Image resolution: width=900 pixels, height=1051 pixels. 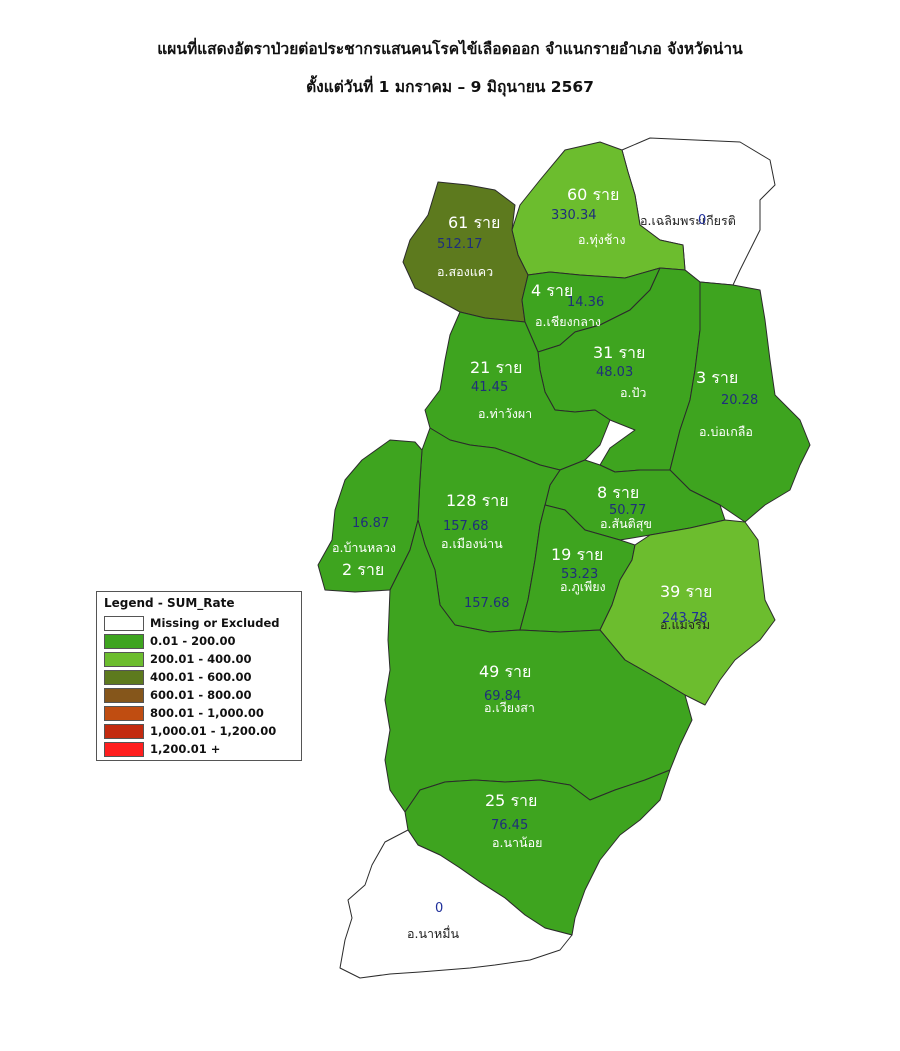 I want to click on label-bokluea-name: อ.บ่อเกลือ, so click(x=726, y=431).